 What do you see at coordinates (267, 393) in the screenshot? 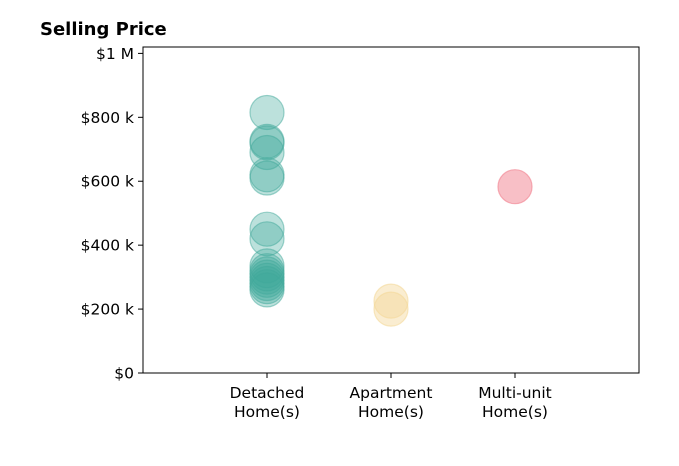
I see `x-tick-label-line: Detached` at bounding box center [267, 393].